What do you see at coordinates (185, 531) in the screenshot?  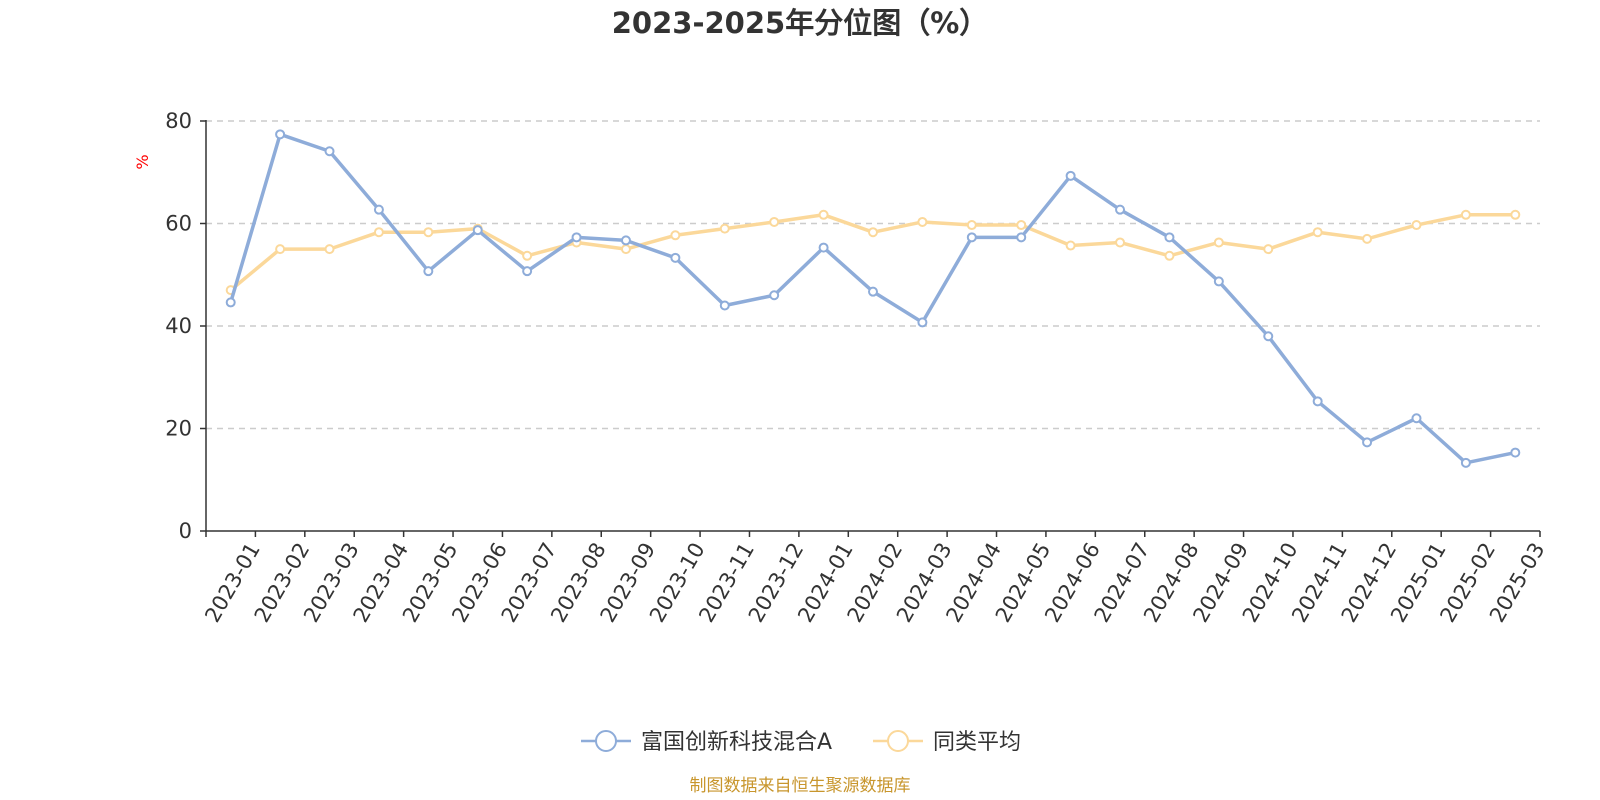 I see `y-tick-label: 0` at bounding box center [185, 531].